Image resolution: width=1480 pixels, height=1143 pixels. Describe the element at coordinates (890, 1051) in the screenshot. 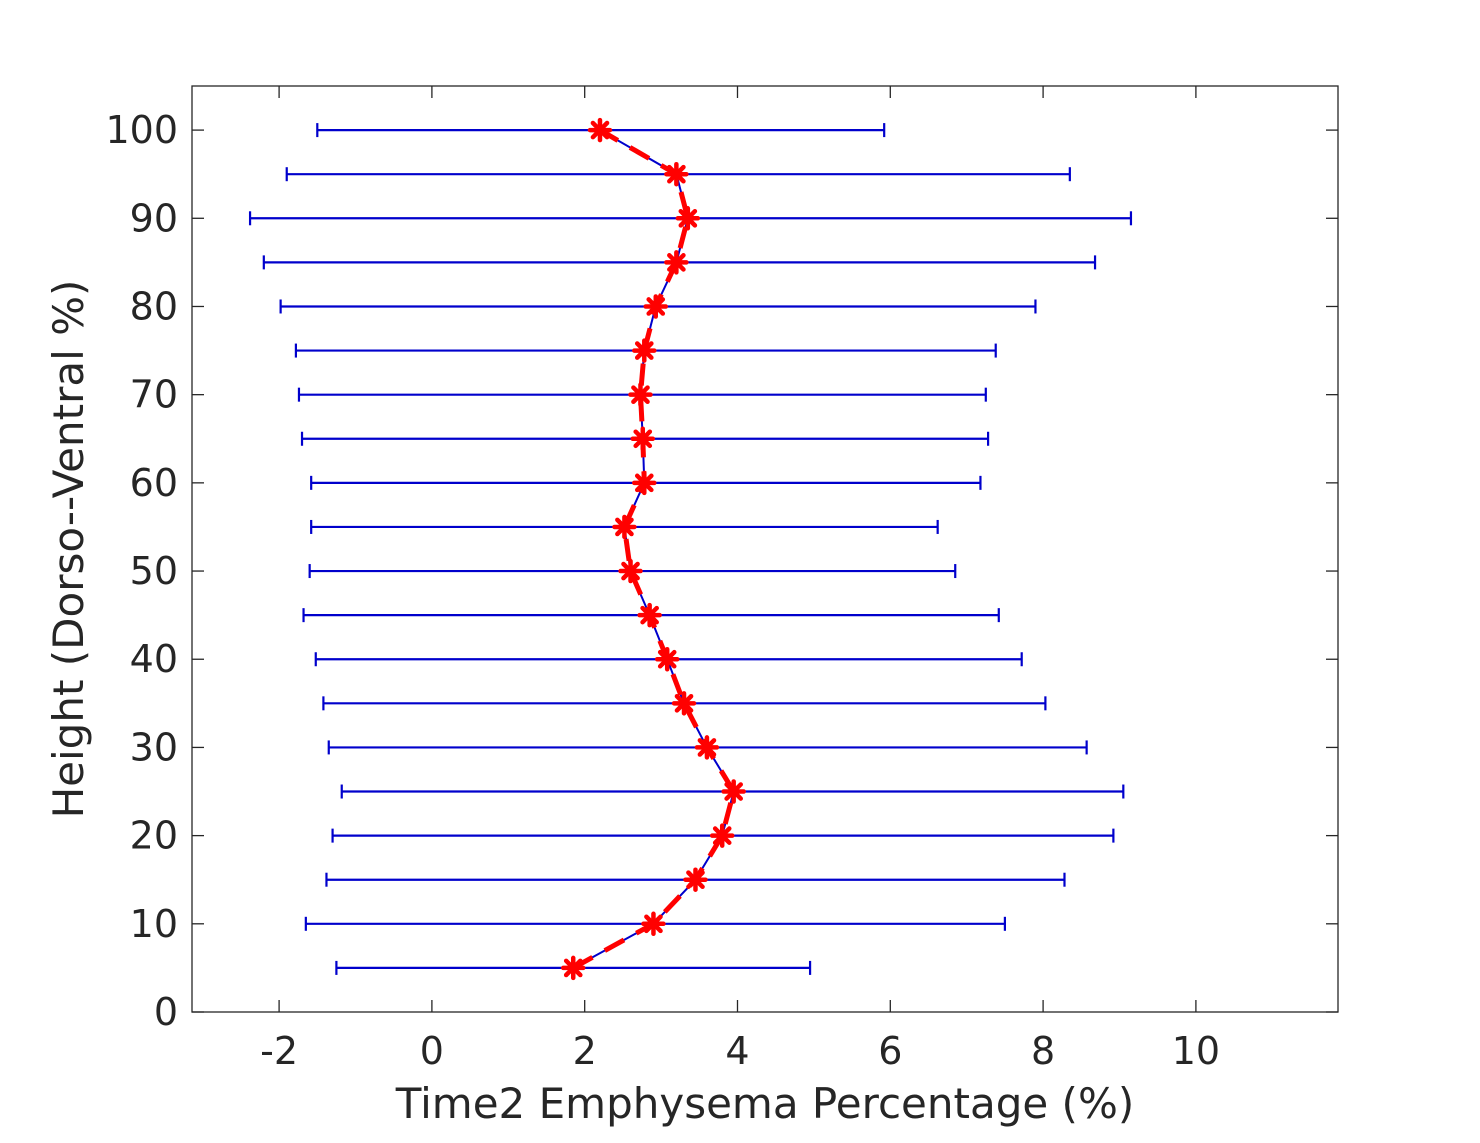

I see `x-tick-label: 6` at that location.